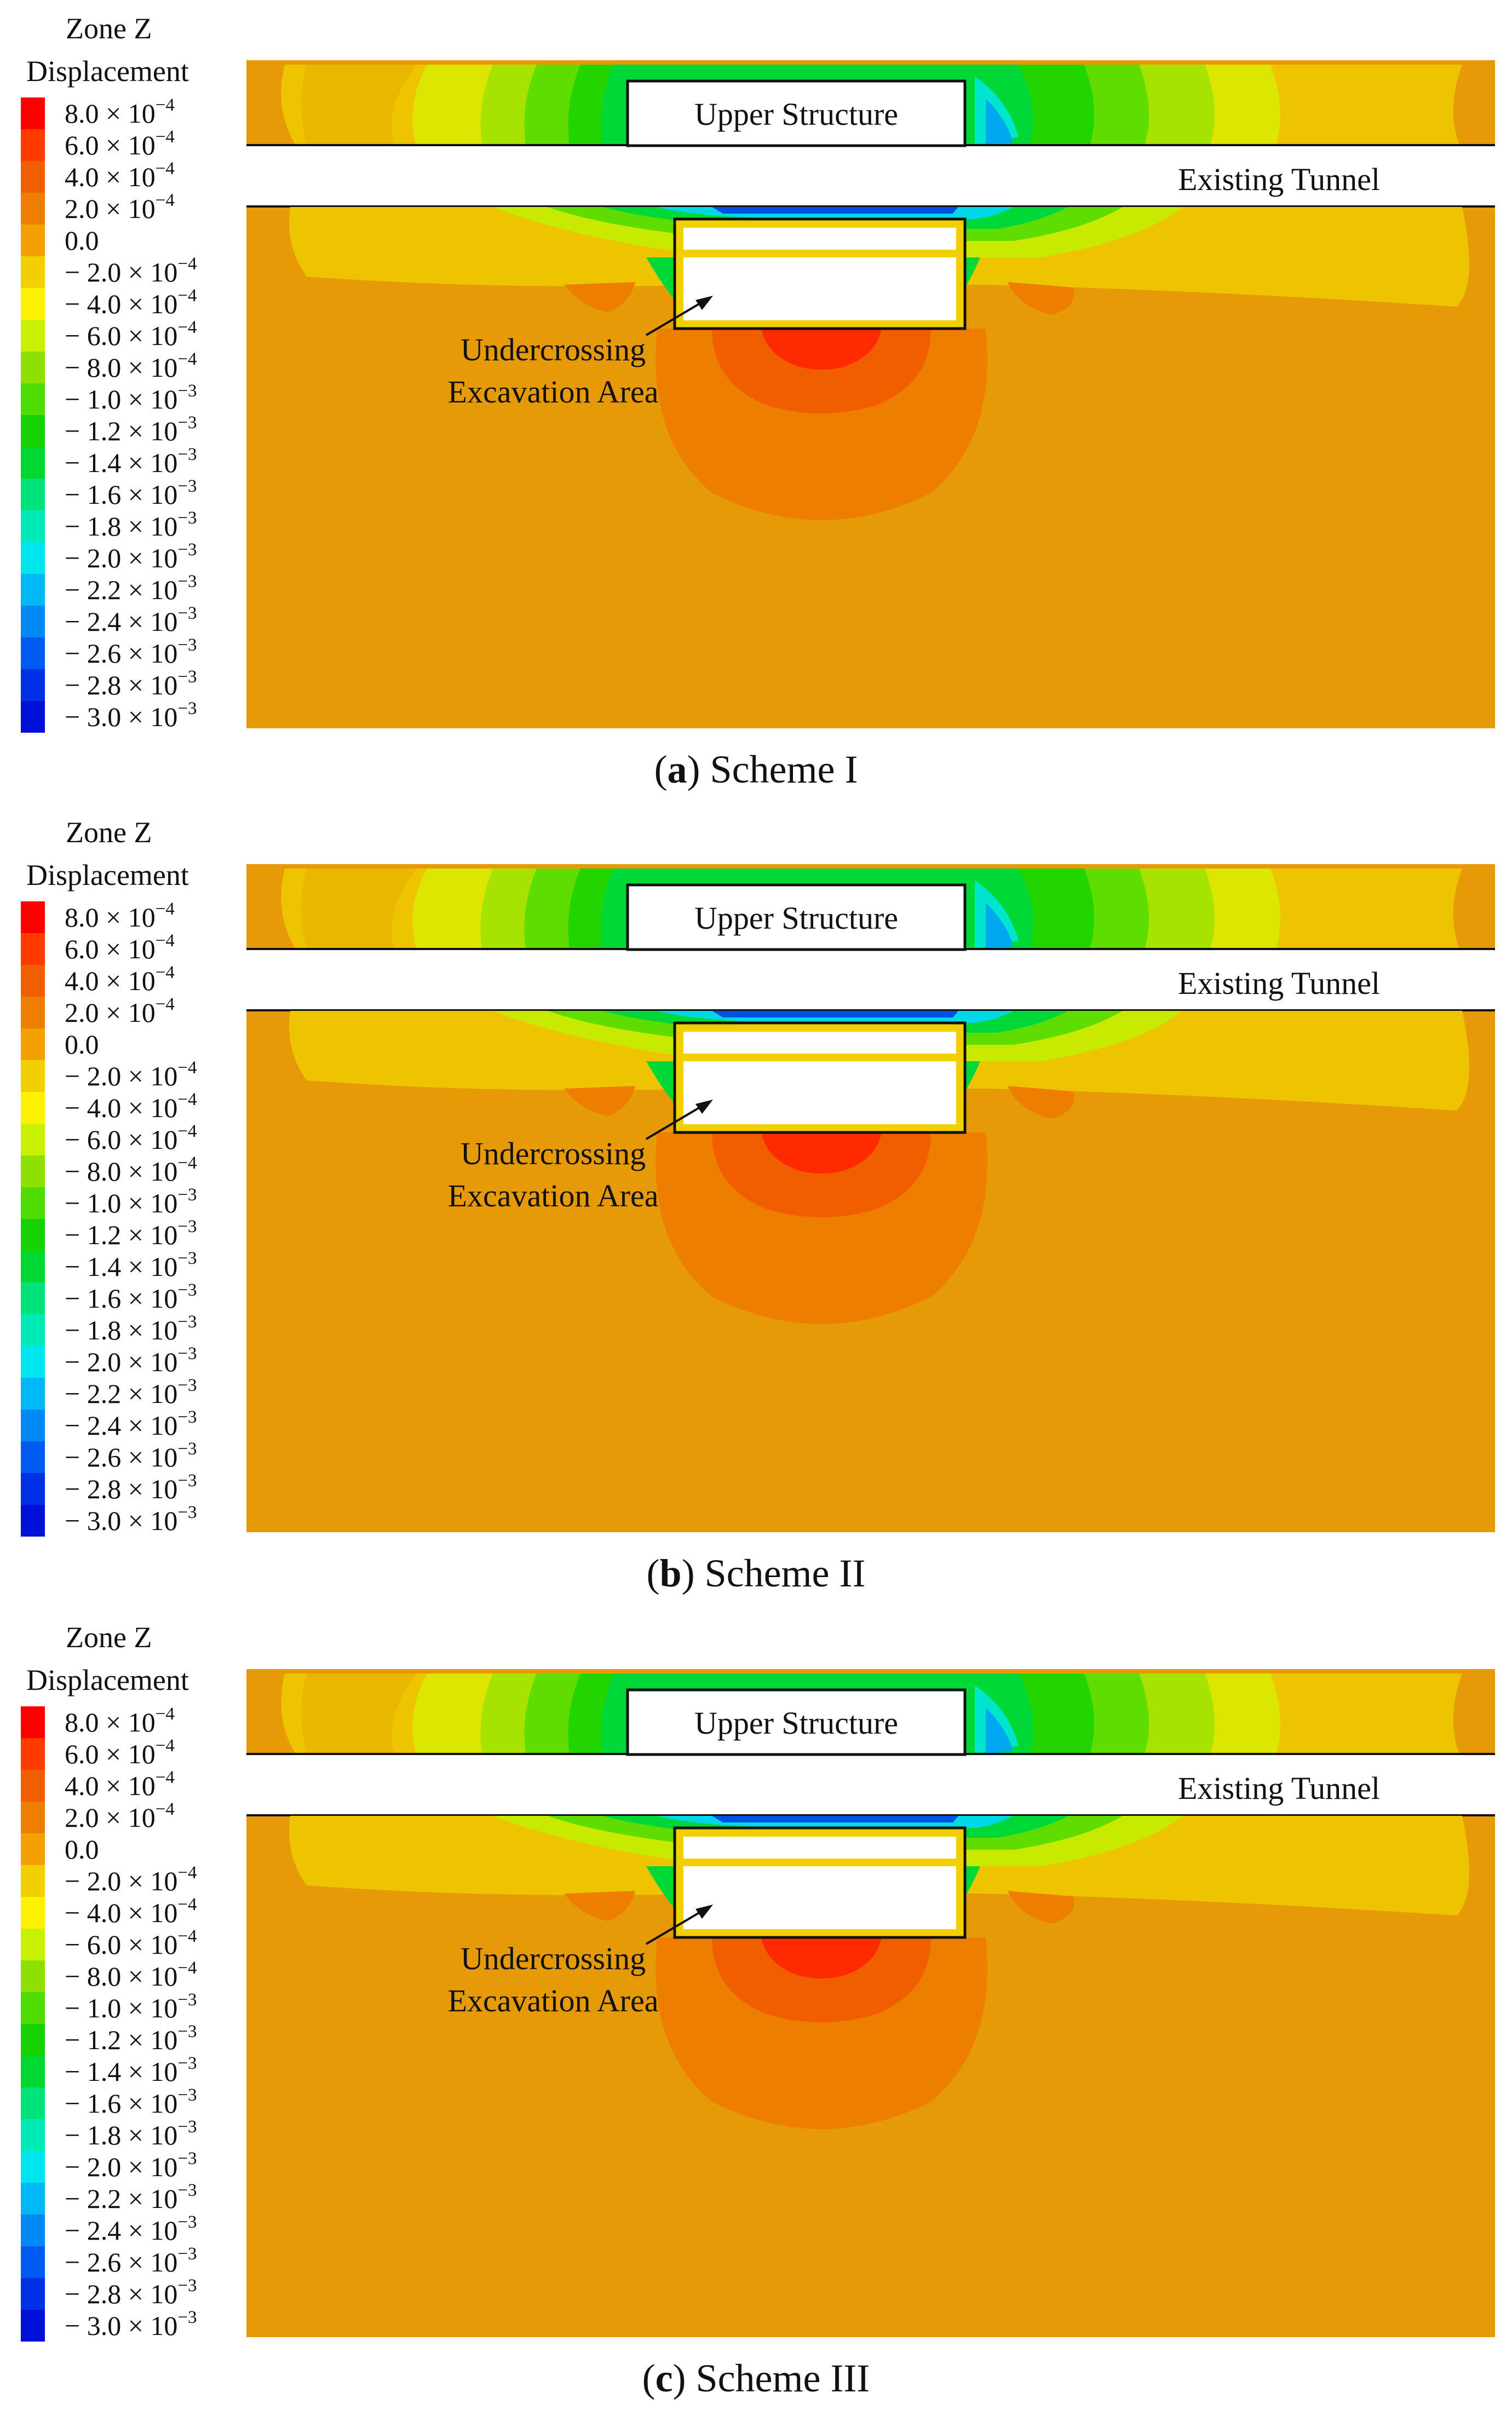 The image size is (1512, 2433). What do you see at coordinates (870, 175) in the screenshot?
I see `existing-tunnel-void` at bounding box center [870, 175].